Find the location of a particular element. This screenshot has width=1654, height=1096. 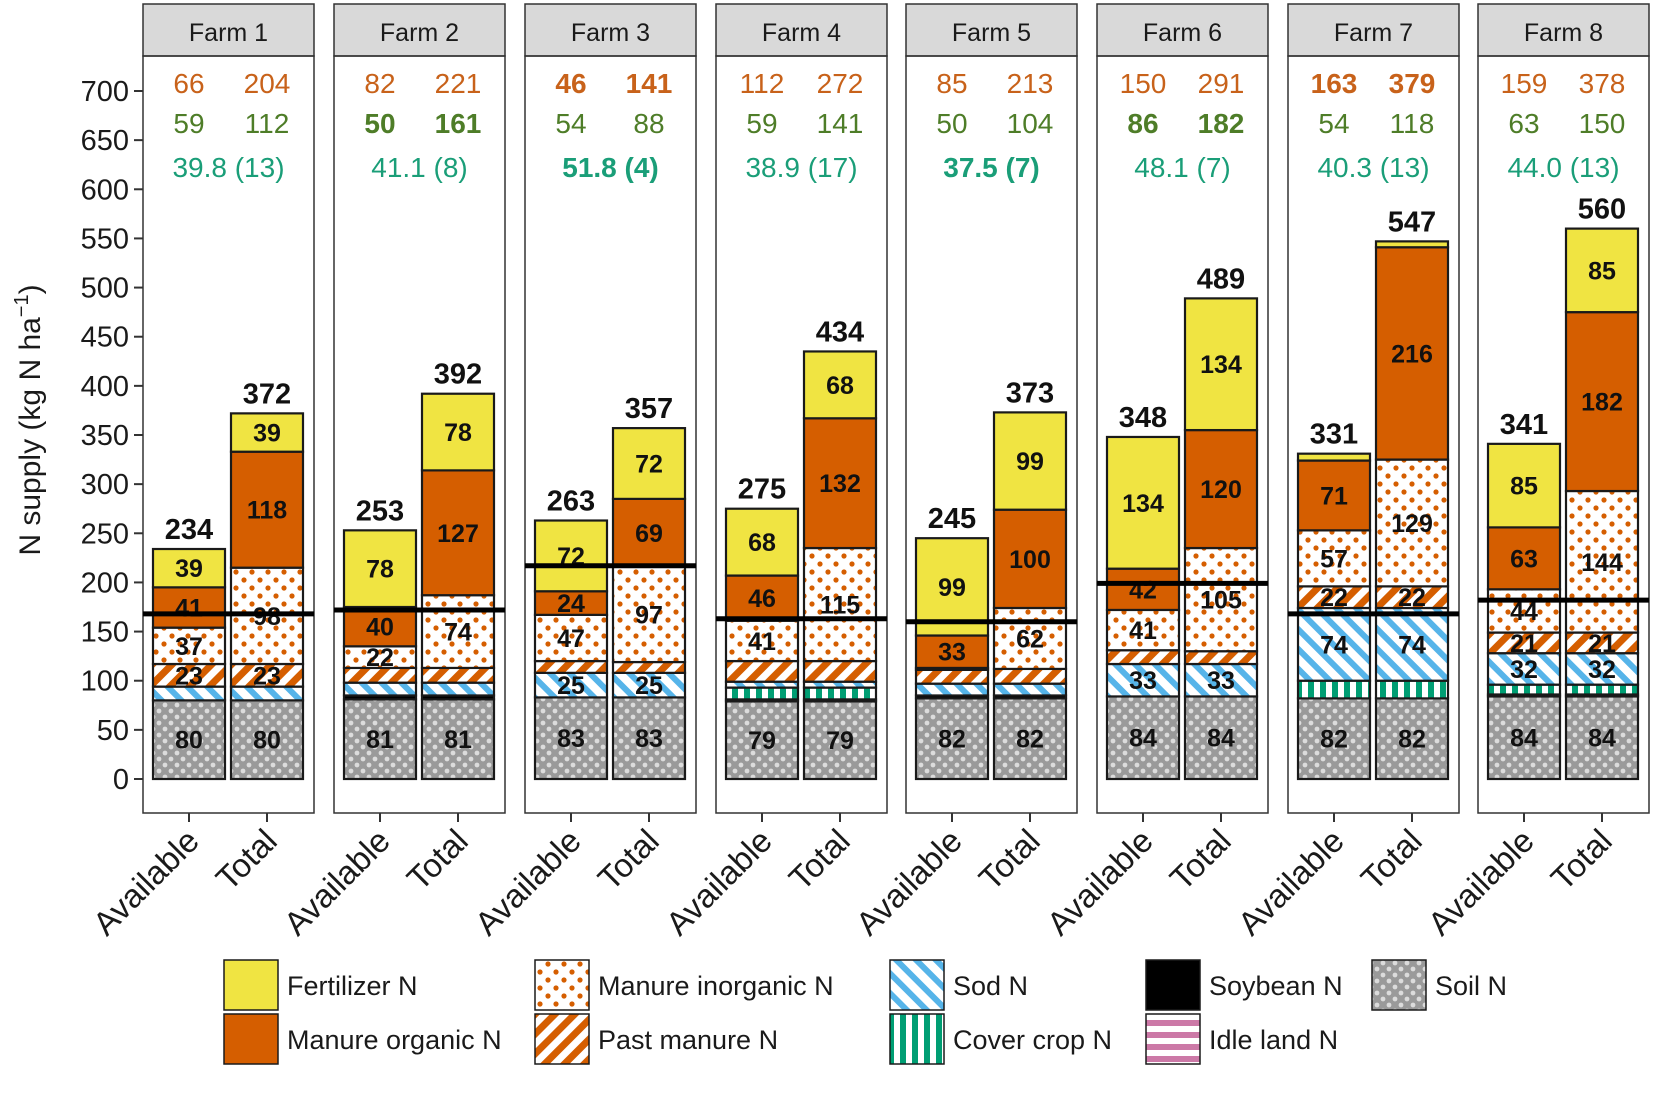

bar-total: 83 25 97 69 72 357 is located at coordinates (649, 587).